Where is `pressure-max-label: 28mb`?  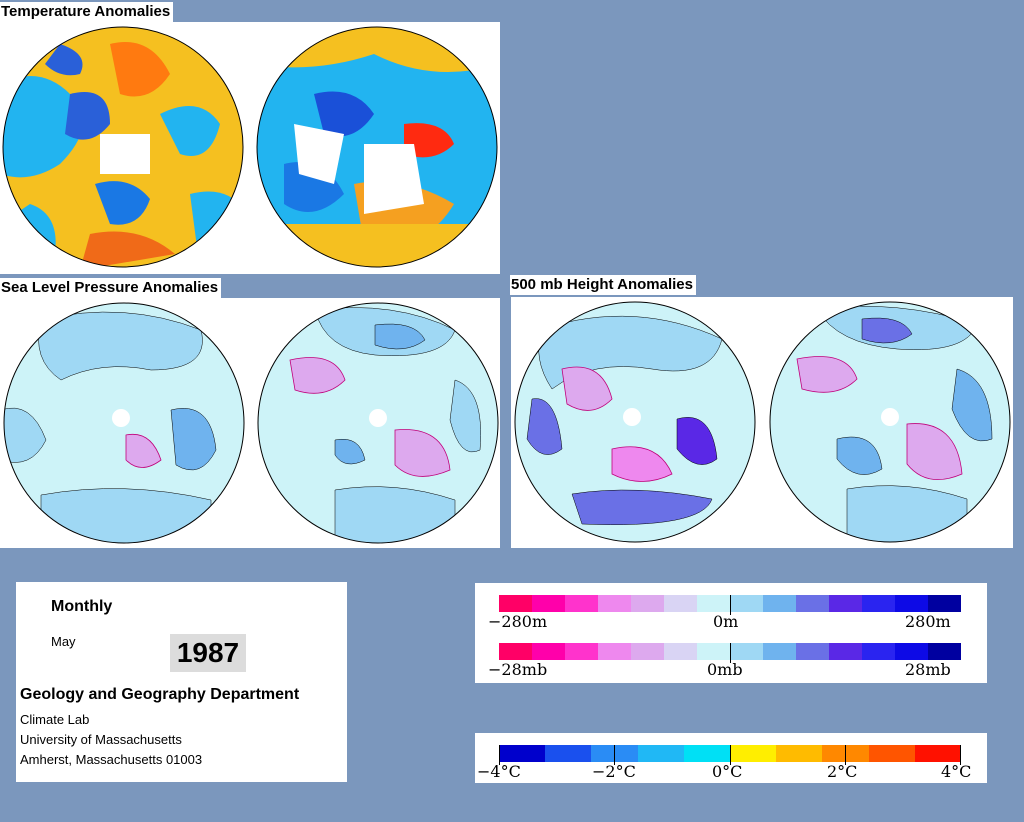
pressure-max-label: 28mb is located at coordinates (928, 669).